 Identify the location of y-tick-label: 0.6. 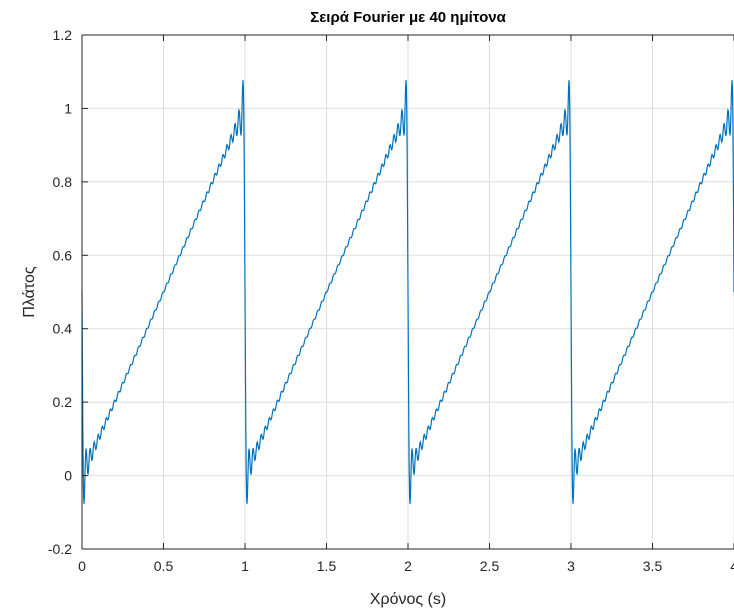
(63, 255).